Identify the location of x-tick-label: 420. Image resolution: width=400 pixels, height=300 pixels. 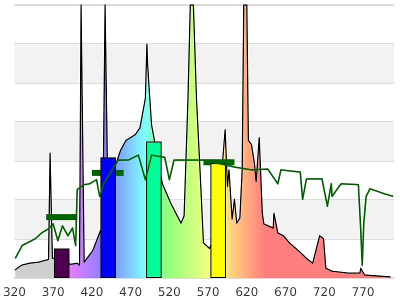
(92, 292).